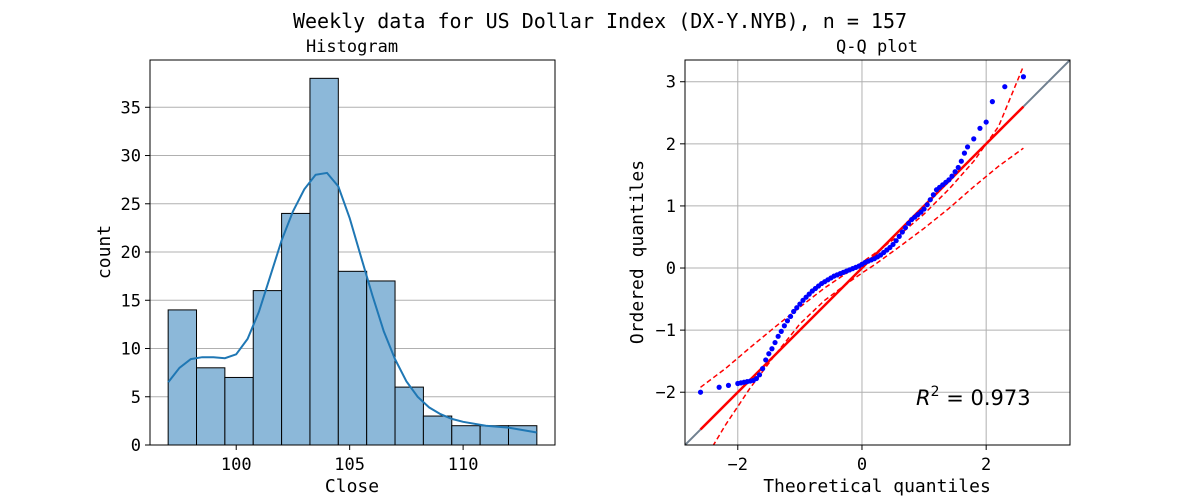 Image resolution: width=1200 pixels, height=500 pixels. I want to click on qq-x-axis-label: Theoretical quantiles, so click(877, 486).